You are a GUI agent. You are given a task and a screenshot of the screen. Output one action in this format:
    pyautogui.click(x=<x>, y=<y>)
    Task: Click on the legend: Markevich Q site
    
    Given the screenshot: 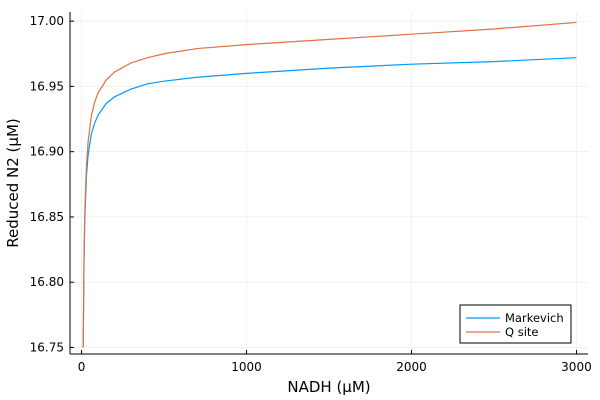 What is the action you would take?
    pyautogui.click(x=515, y=324)
    